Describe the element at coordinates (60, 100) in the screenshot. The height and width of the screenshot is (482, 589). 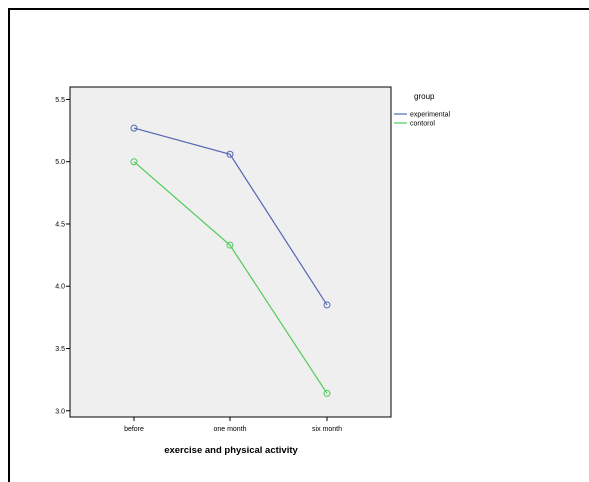
I see `y-tick-label: 5.5` at that location.